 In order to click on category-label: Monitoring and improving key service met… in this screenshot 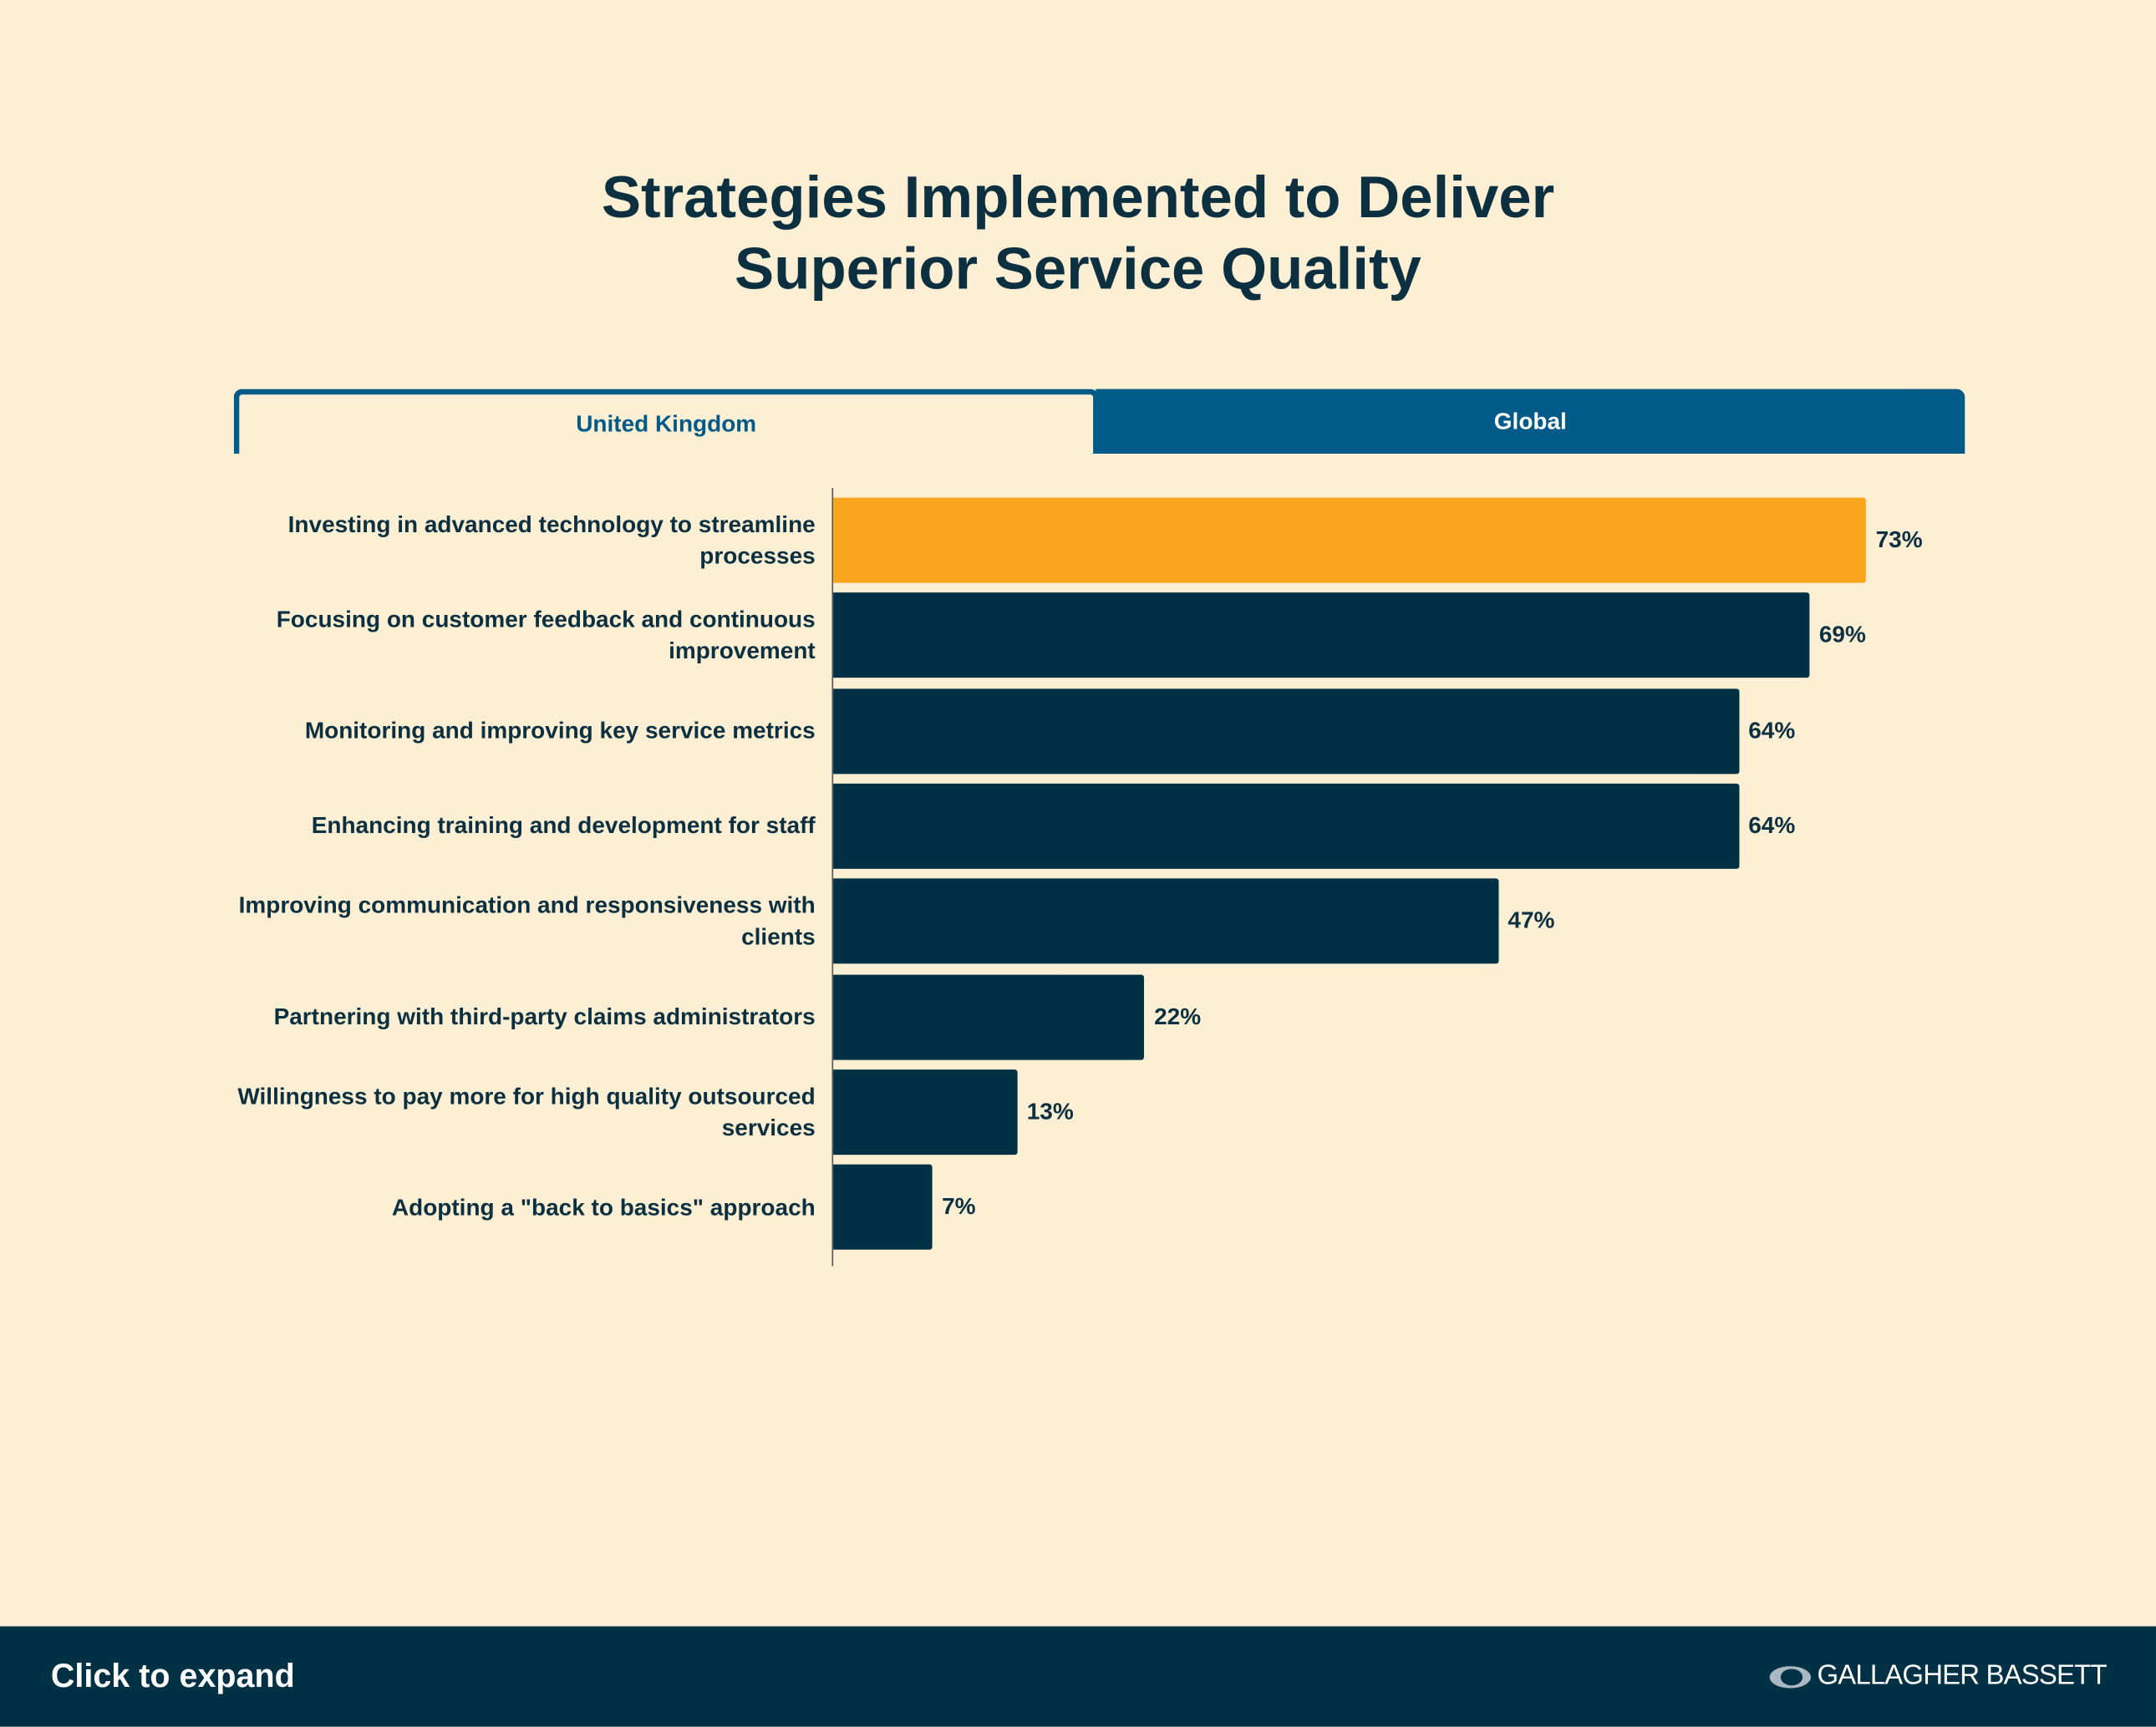, I will do `click(560, 731)`.